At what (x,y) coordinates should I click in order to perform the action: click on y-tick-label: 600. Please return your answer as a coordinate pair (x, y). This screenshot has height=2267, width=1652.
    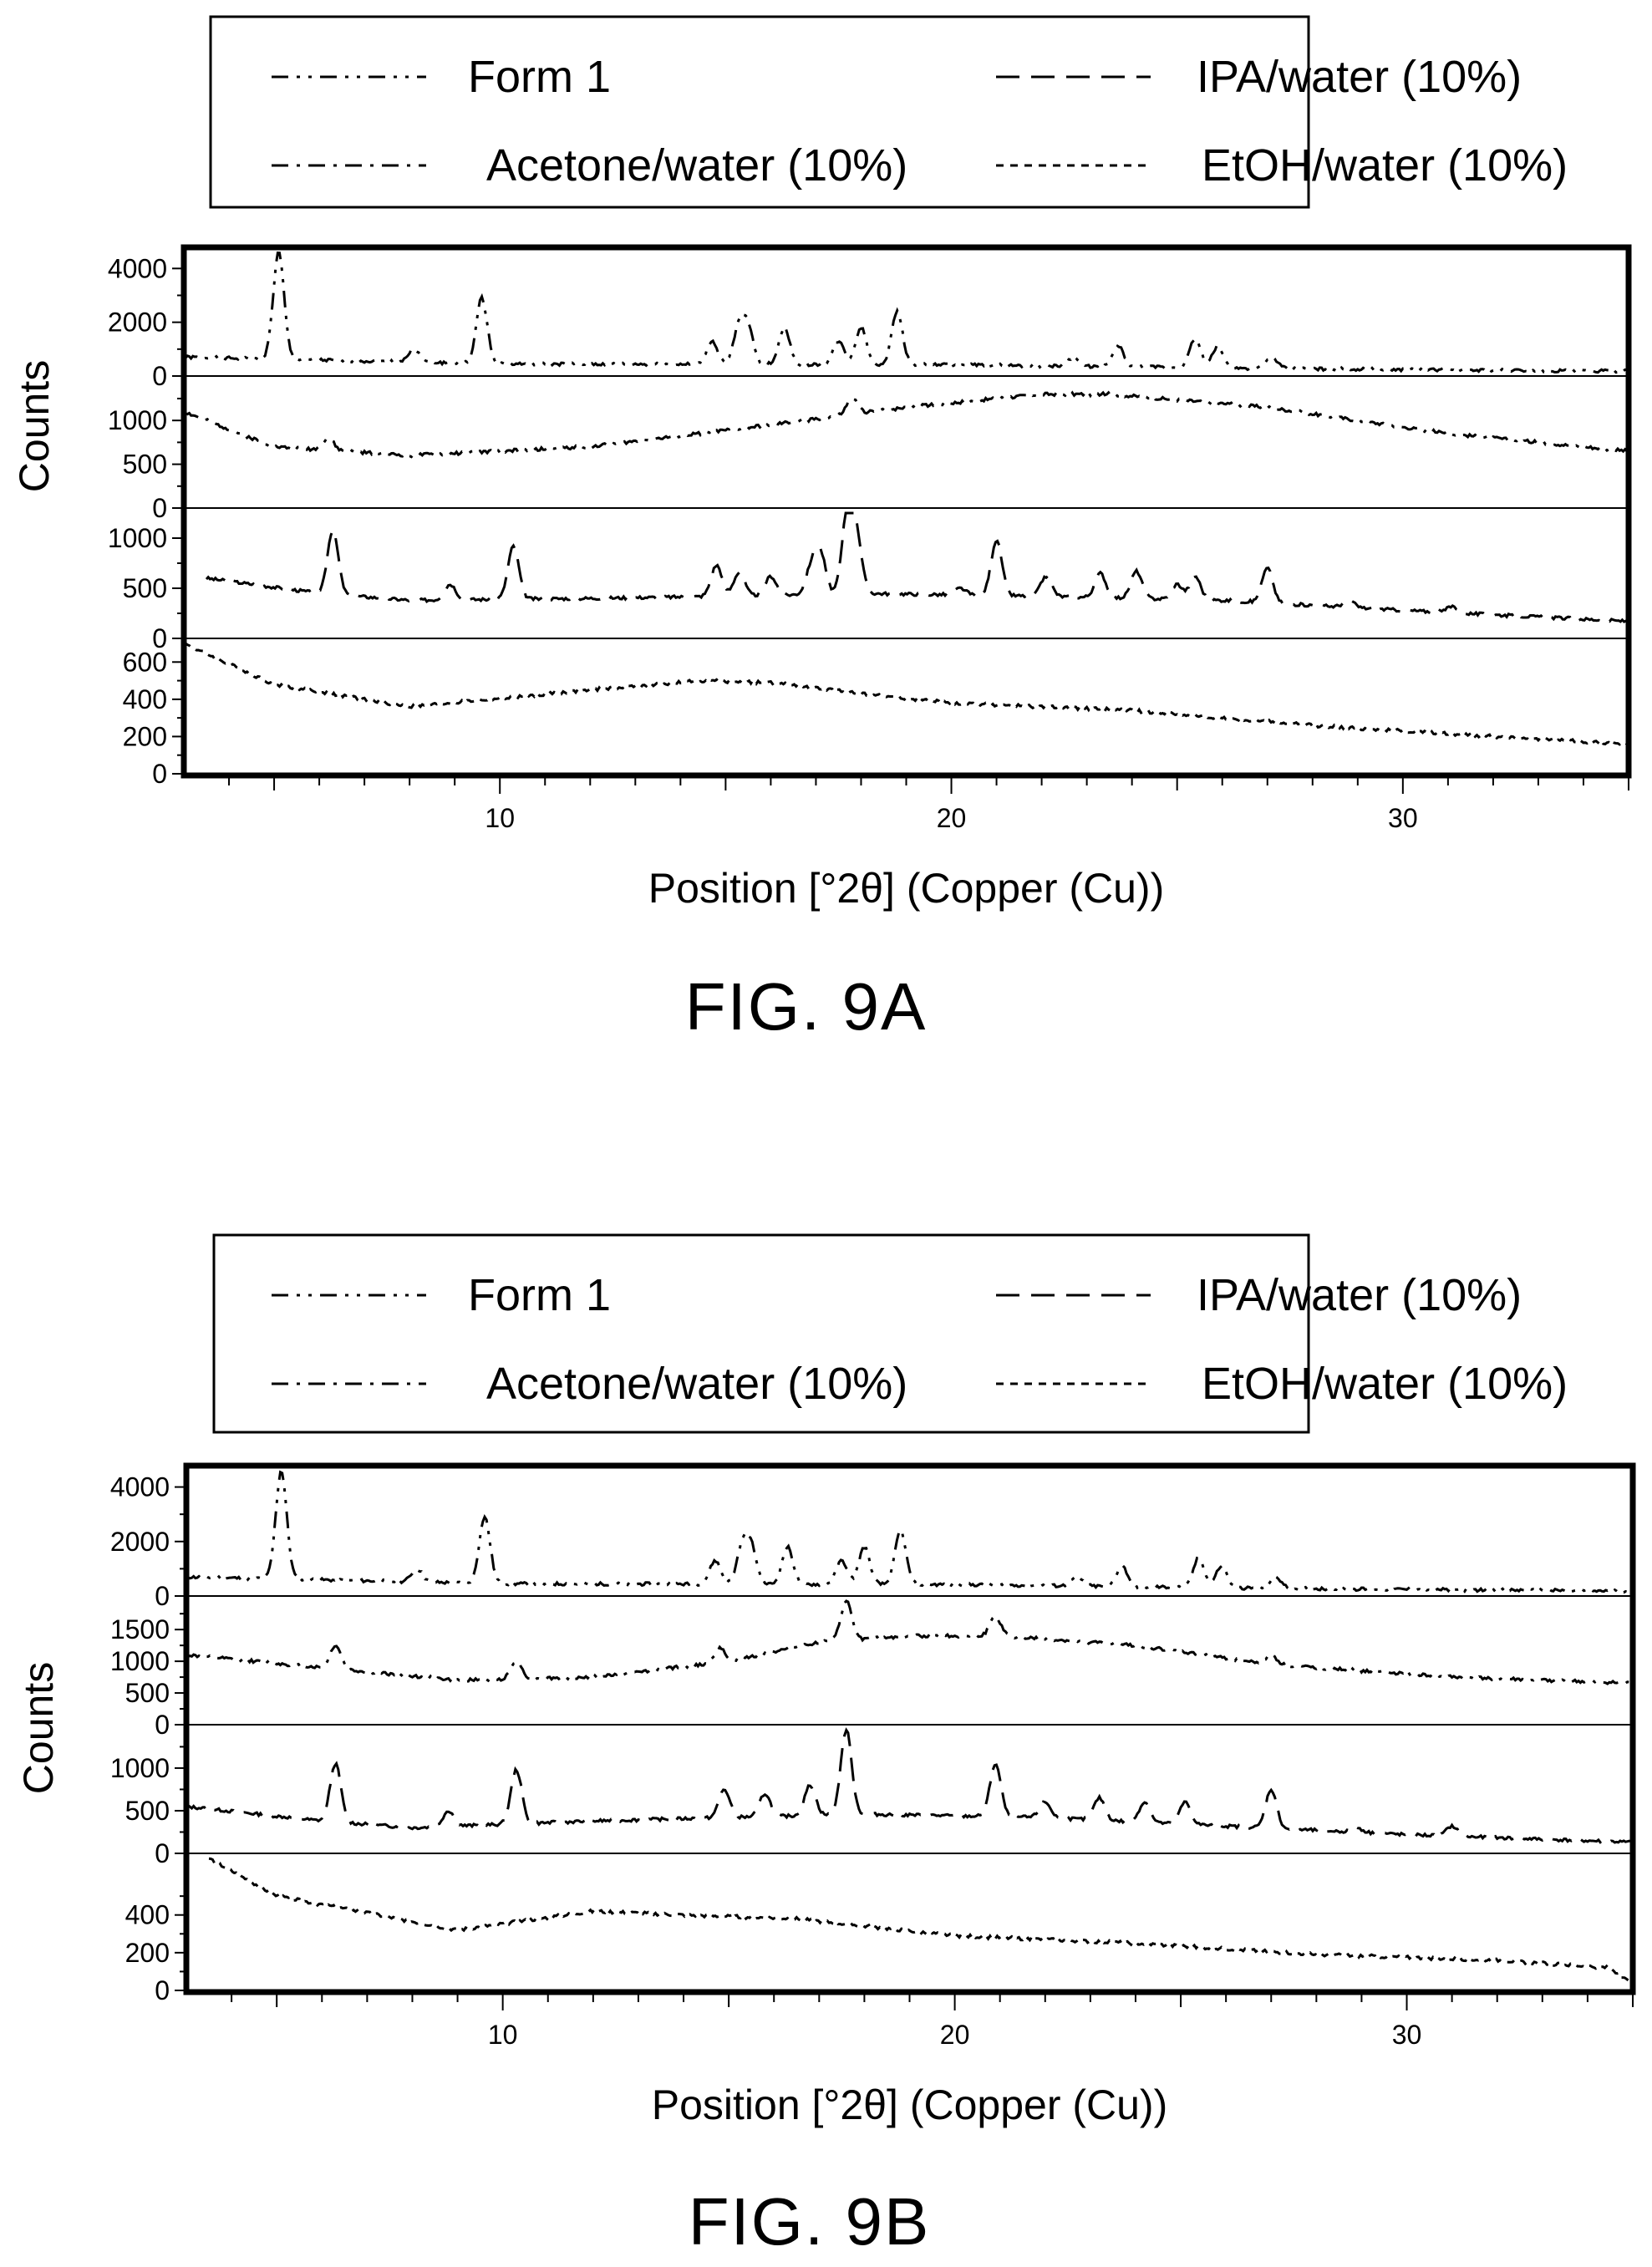
    Looking at the image, I should click on (145, 662).